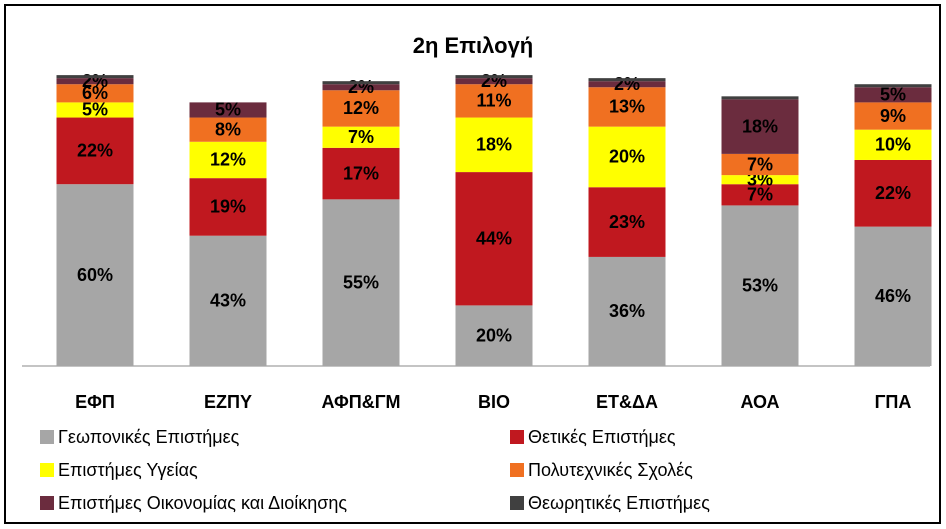  What do you see at coordinates (360, 402) in the screenshot?
I see `x-tick-label: ΑΦΠ&ΓΜ` at bounding box center [360, 402].